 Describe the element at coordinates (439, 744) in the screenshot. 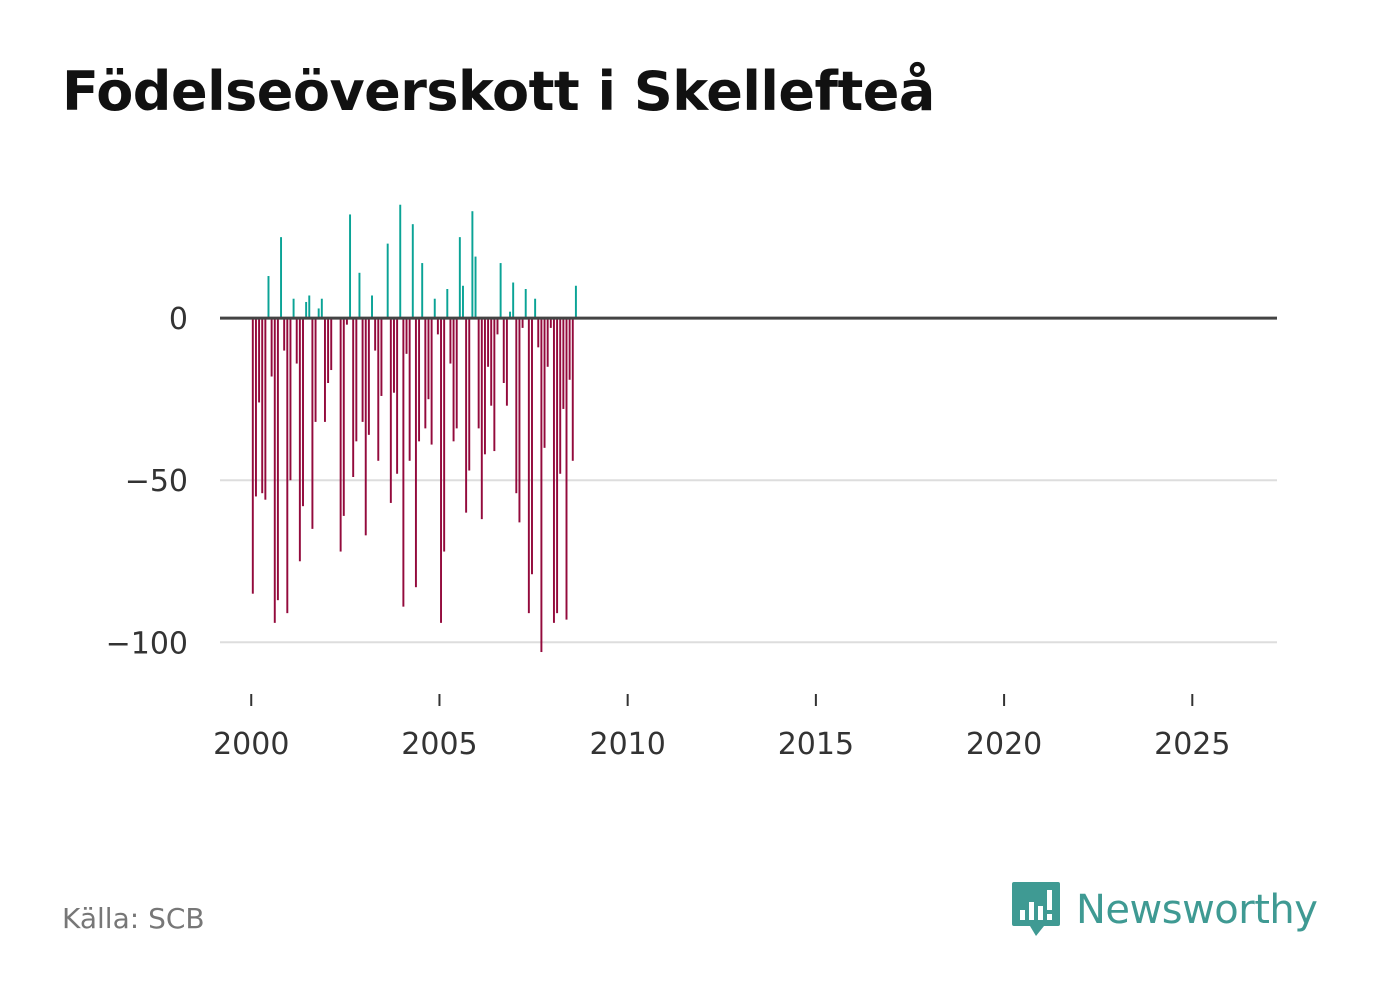

I see `x-tick-label: 2005` at that location.